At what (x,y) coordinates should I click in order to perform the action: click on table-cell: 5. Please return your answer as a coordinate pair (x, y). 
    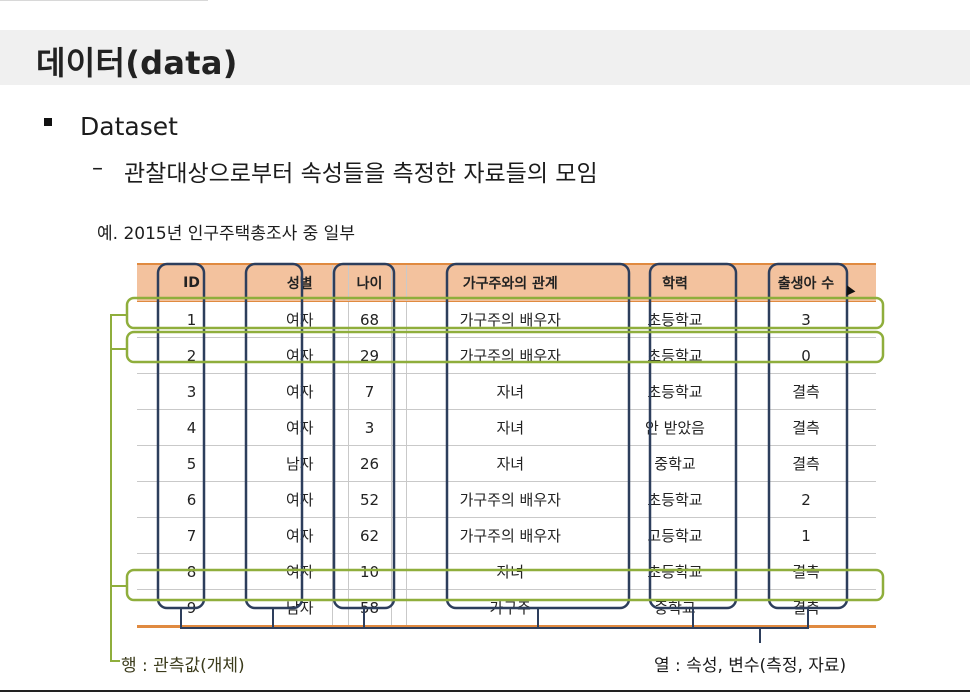
    Looking at the image, I should click on (191, 463).